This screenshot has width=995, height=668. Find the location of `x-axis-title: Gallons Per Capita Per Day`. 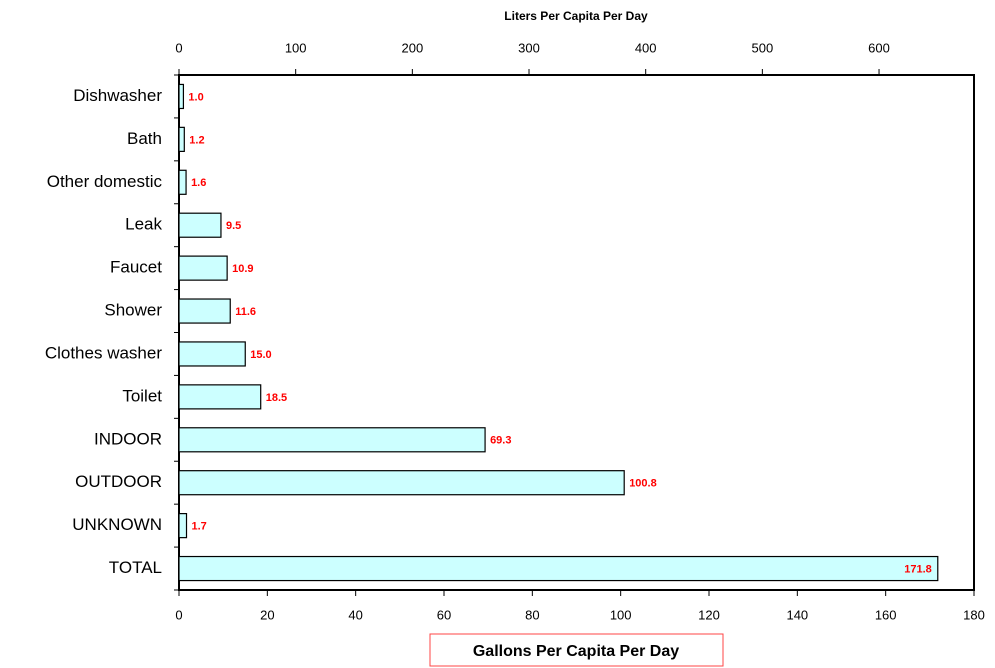

x-axis-title: Gallons Per Capita Per Day is located at coordinates (576, 651).